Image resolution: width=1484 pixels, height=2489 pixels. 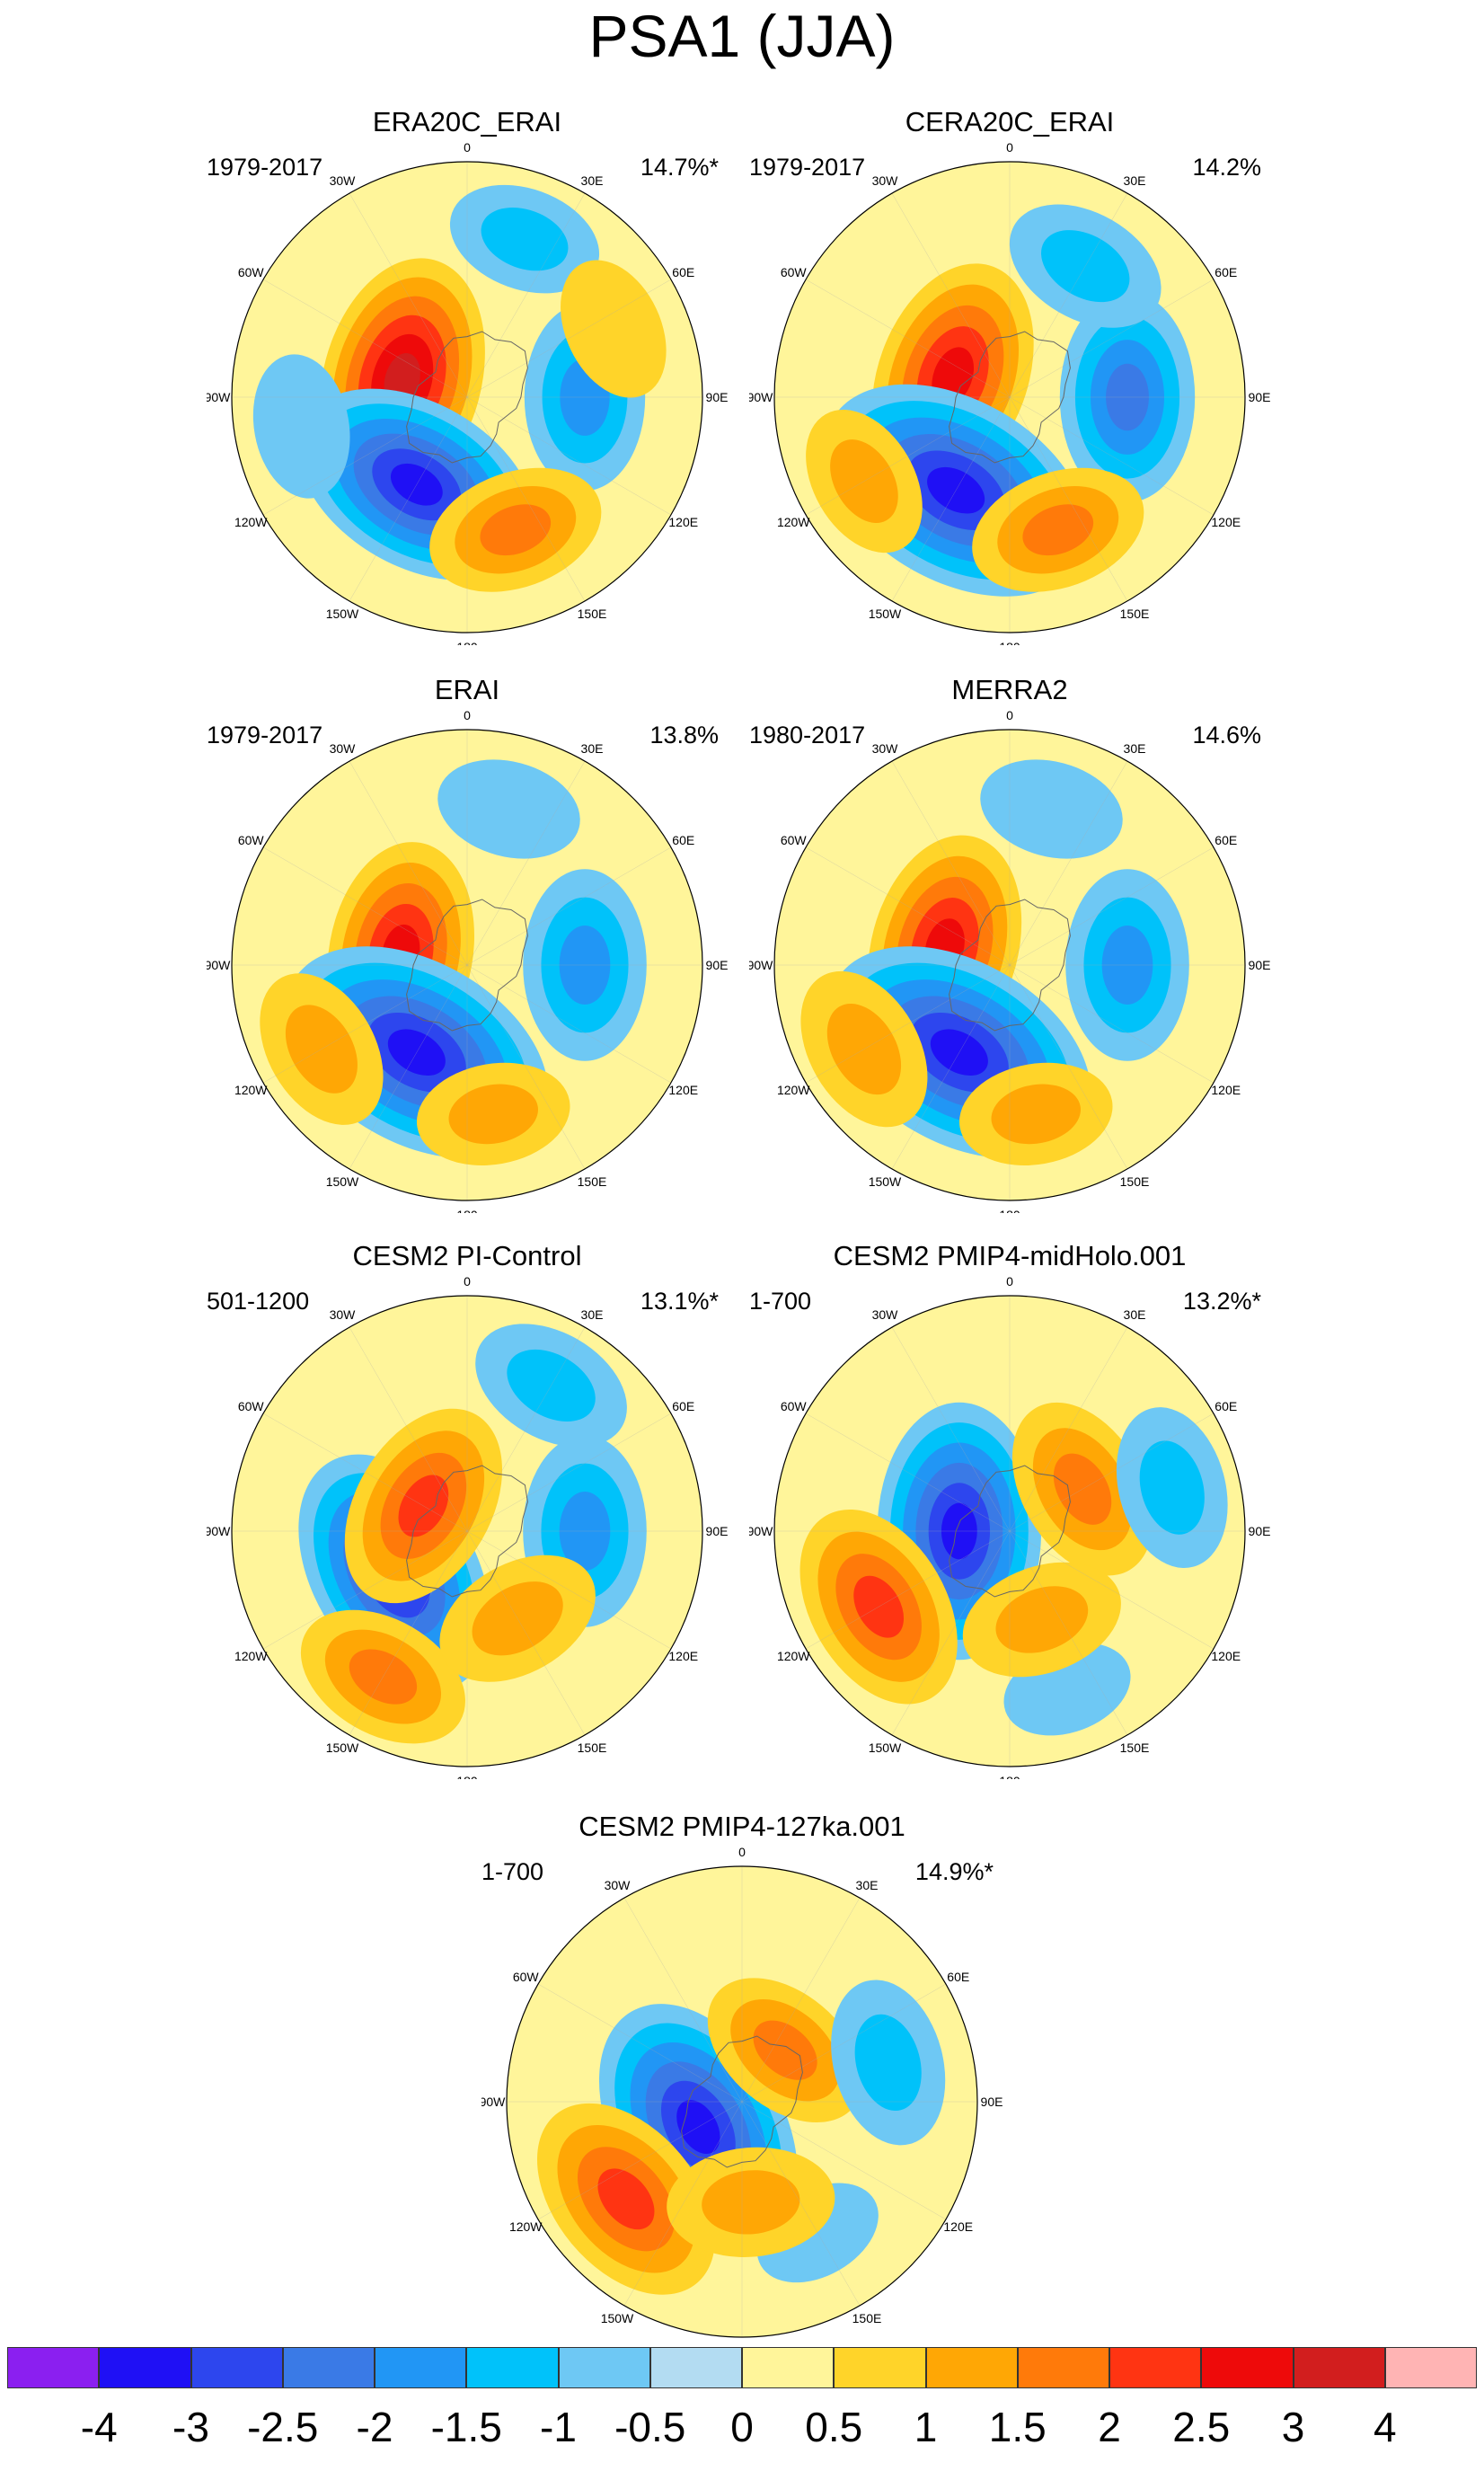 I want to click on map-rim, so click(x=467, y=1531).